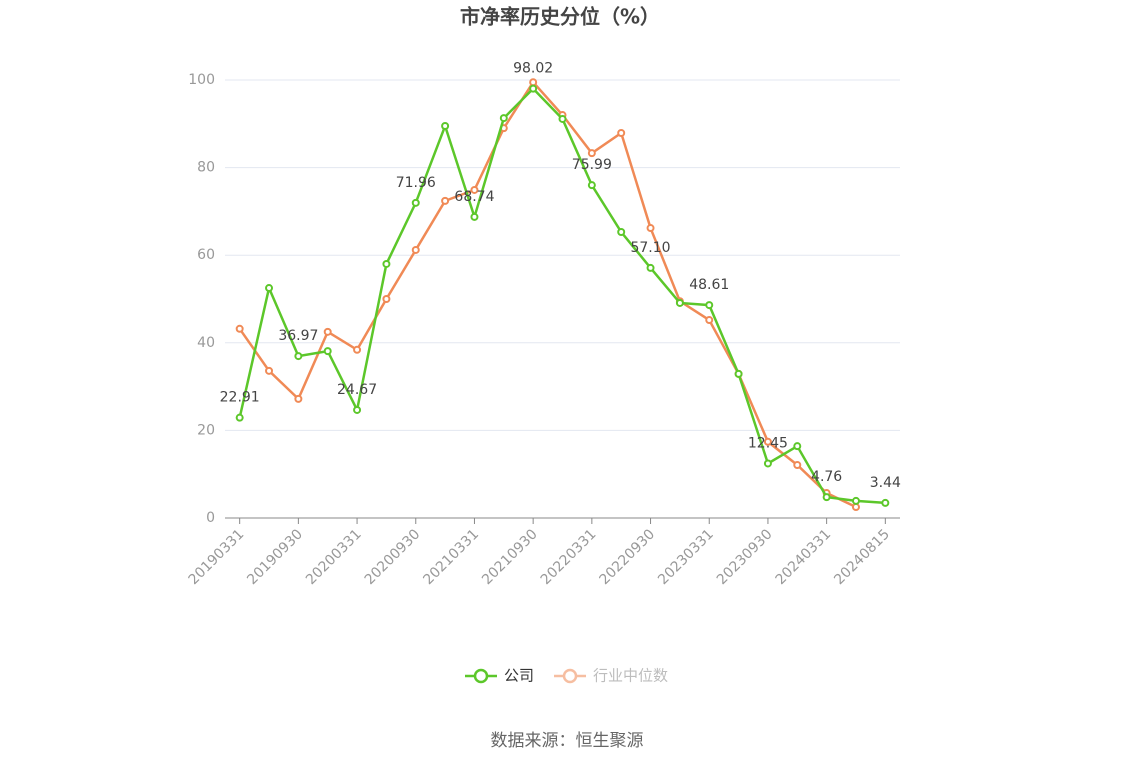  Describe the element at coordinates (206, 255) in the screenshot. I see `y-tick-label: 60` at that location.